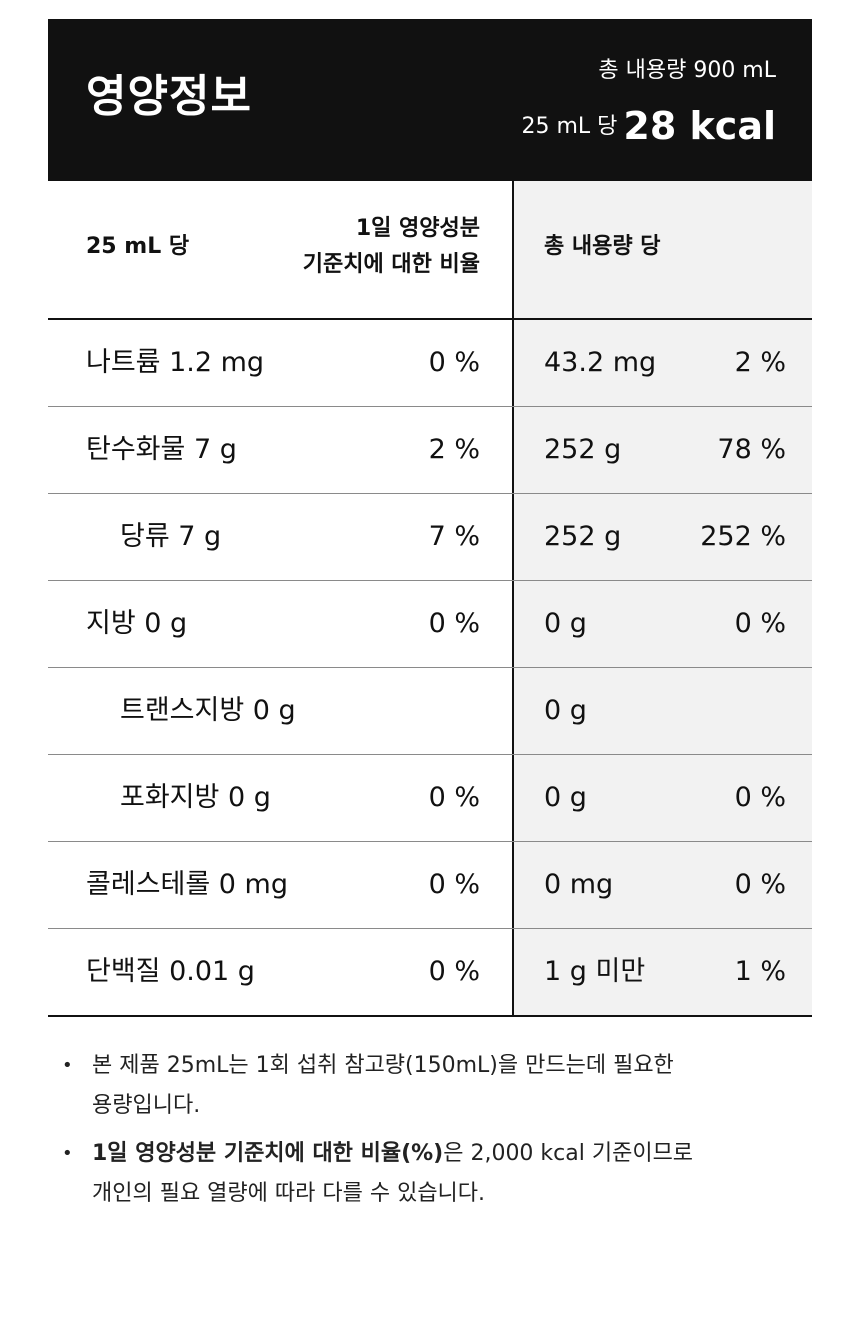  Describe the element at coordinates (383, 1065) in the screenshot. I see `footnote-serving-line1: 본 제품 25mL는 1회 섭취 참고량(150mL)을 만드는데 필요한` at that location.